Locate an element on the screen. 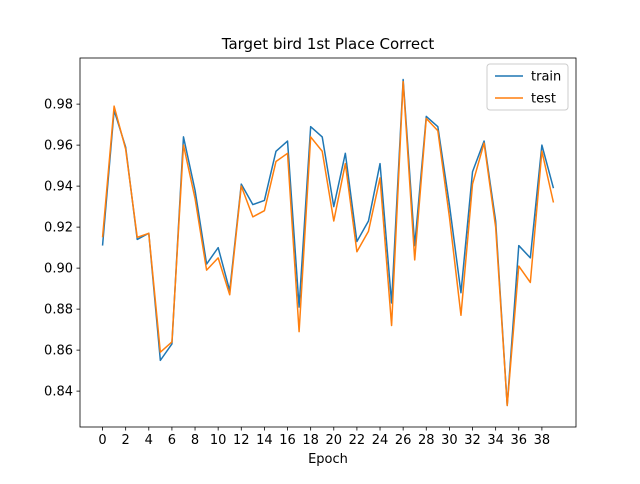 The image size is (640, 484). x-tick-label: 2 is located at coordinates (126, 440).